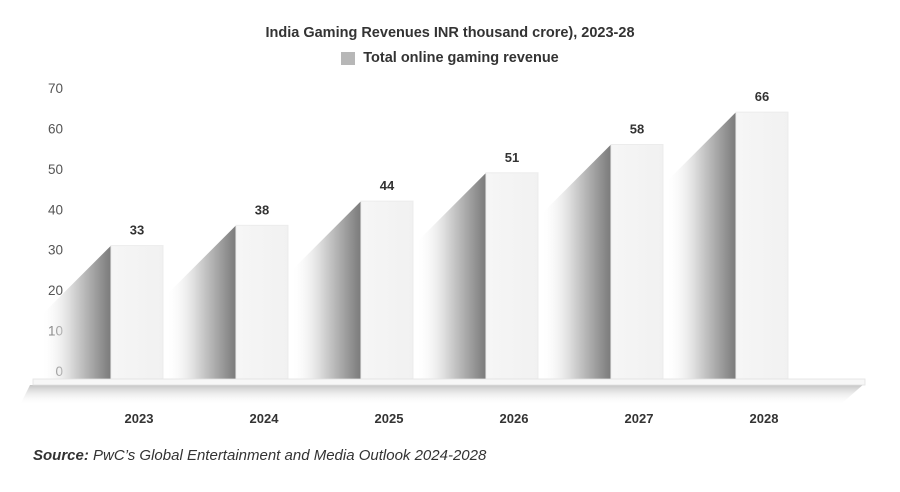  Describe the element at coordinates (514, 418) in the screenshot. I see `x-tick-label: 2026` at that location.